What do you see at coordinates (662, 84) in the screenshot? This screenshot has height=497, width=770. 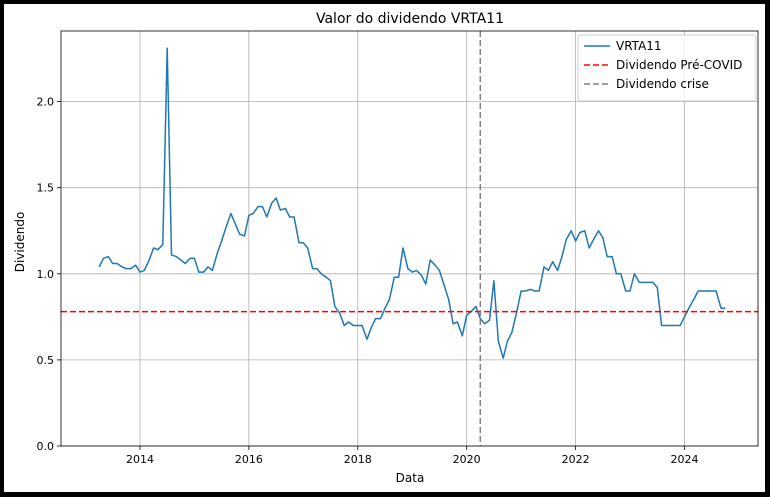 I see `legend-label-crise: Dividendo crise` at bounding box center [662, 84].